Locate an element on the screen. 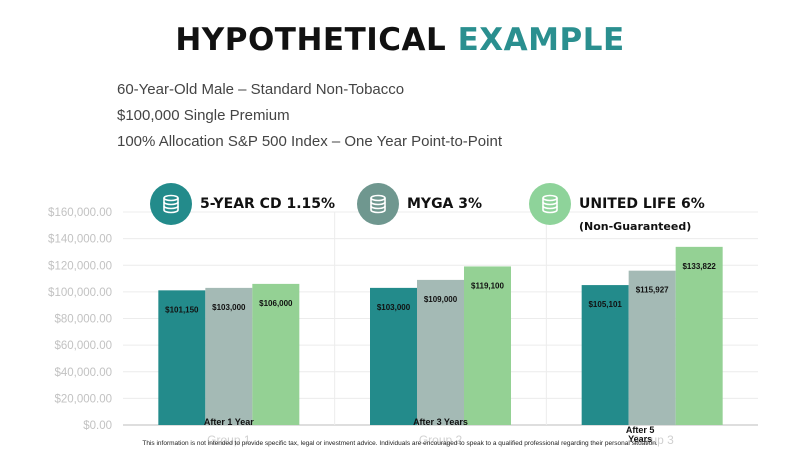 The image size is (800, 450). subtitle-line-1: 60-Year-Old Male – Standard Non-Tobacco is located at coordinates (261, 89).